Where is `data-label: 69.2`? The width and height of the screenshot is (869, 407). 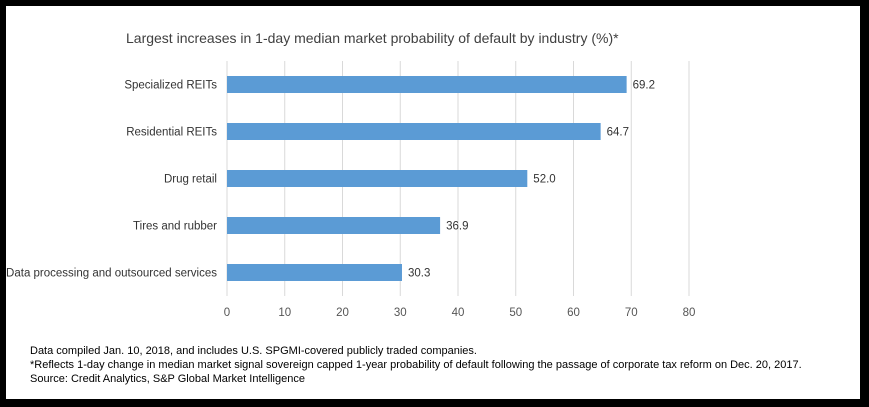 data-label: 69.2 is located at coordinates (644, 86).